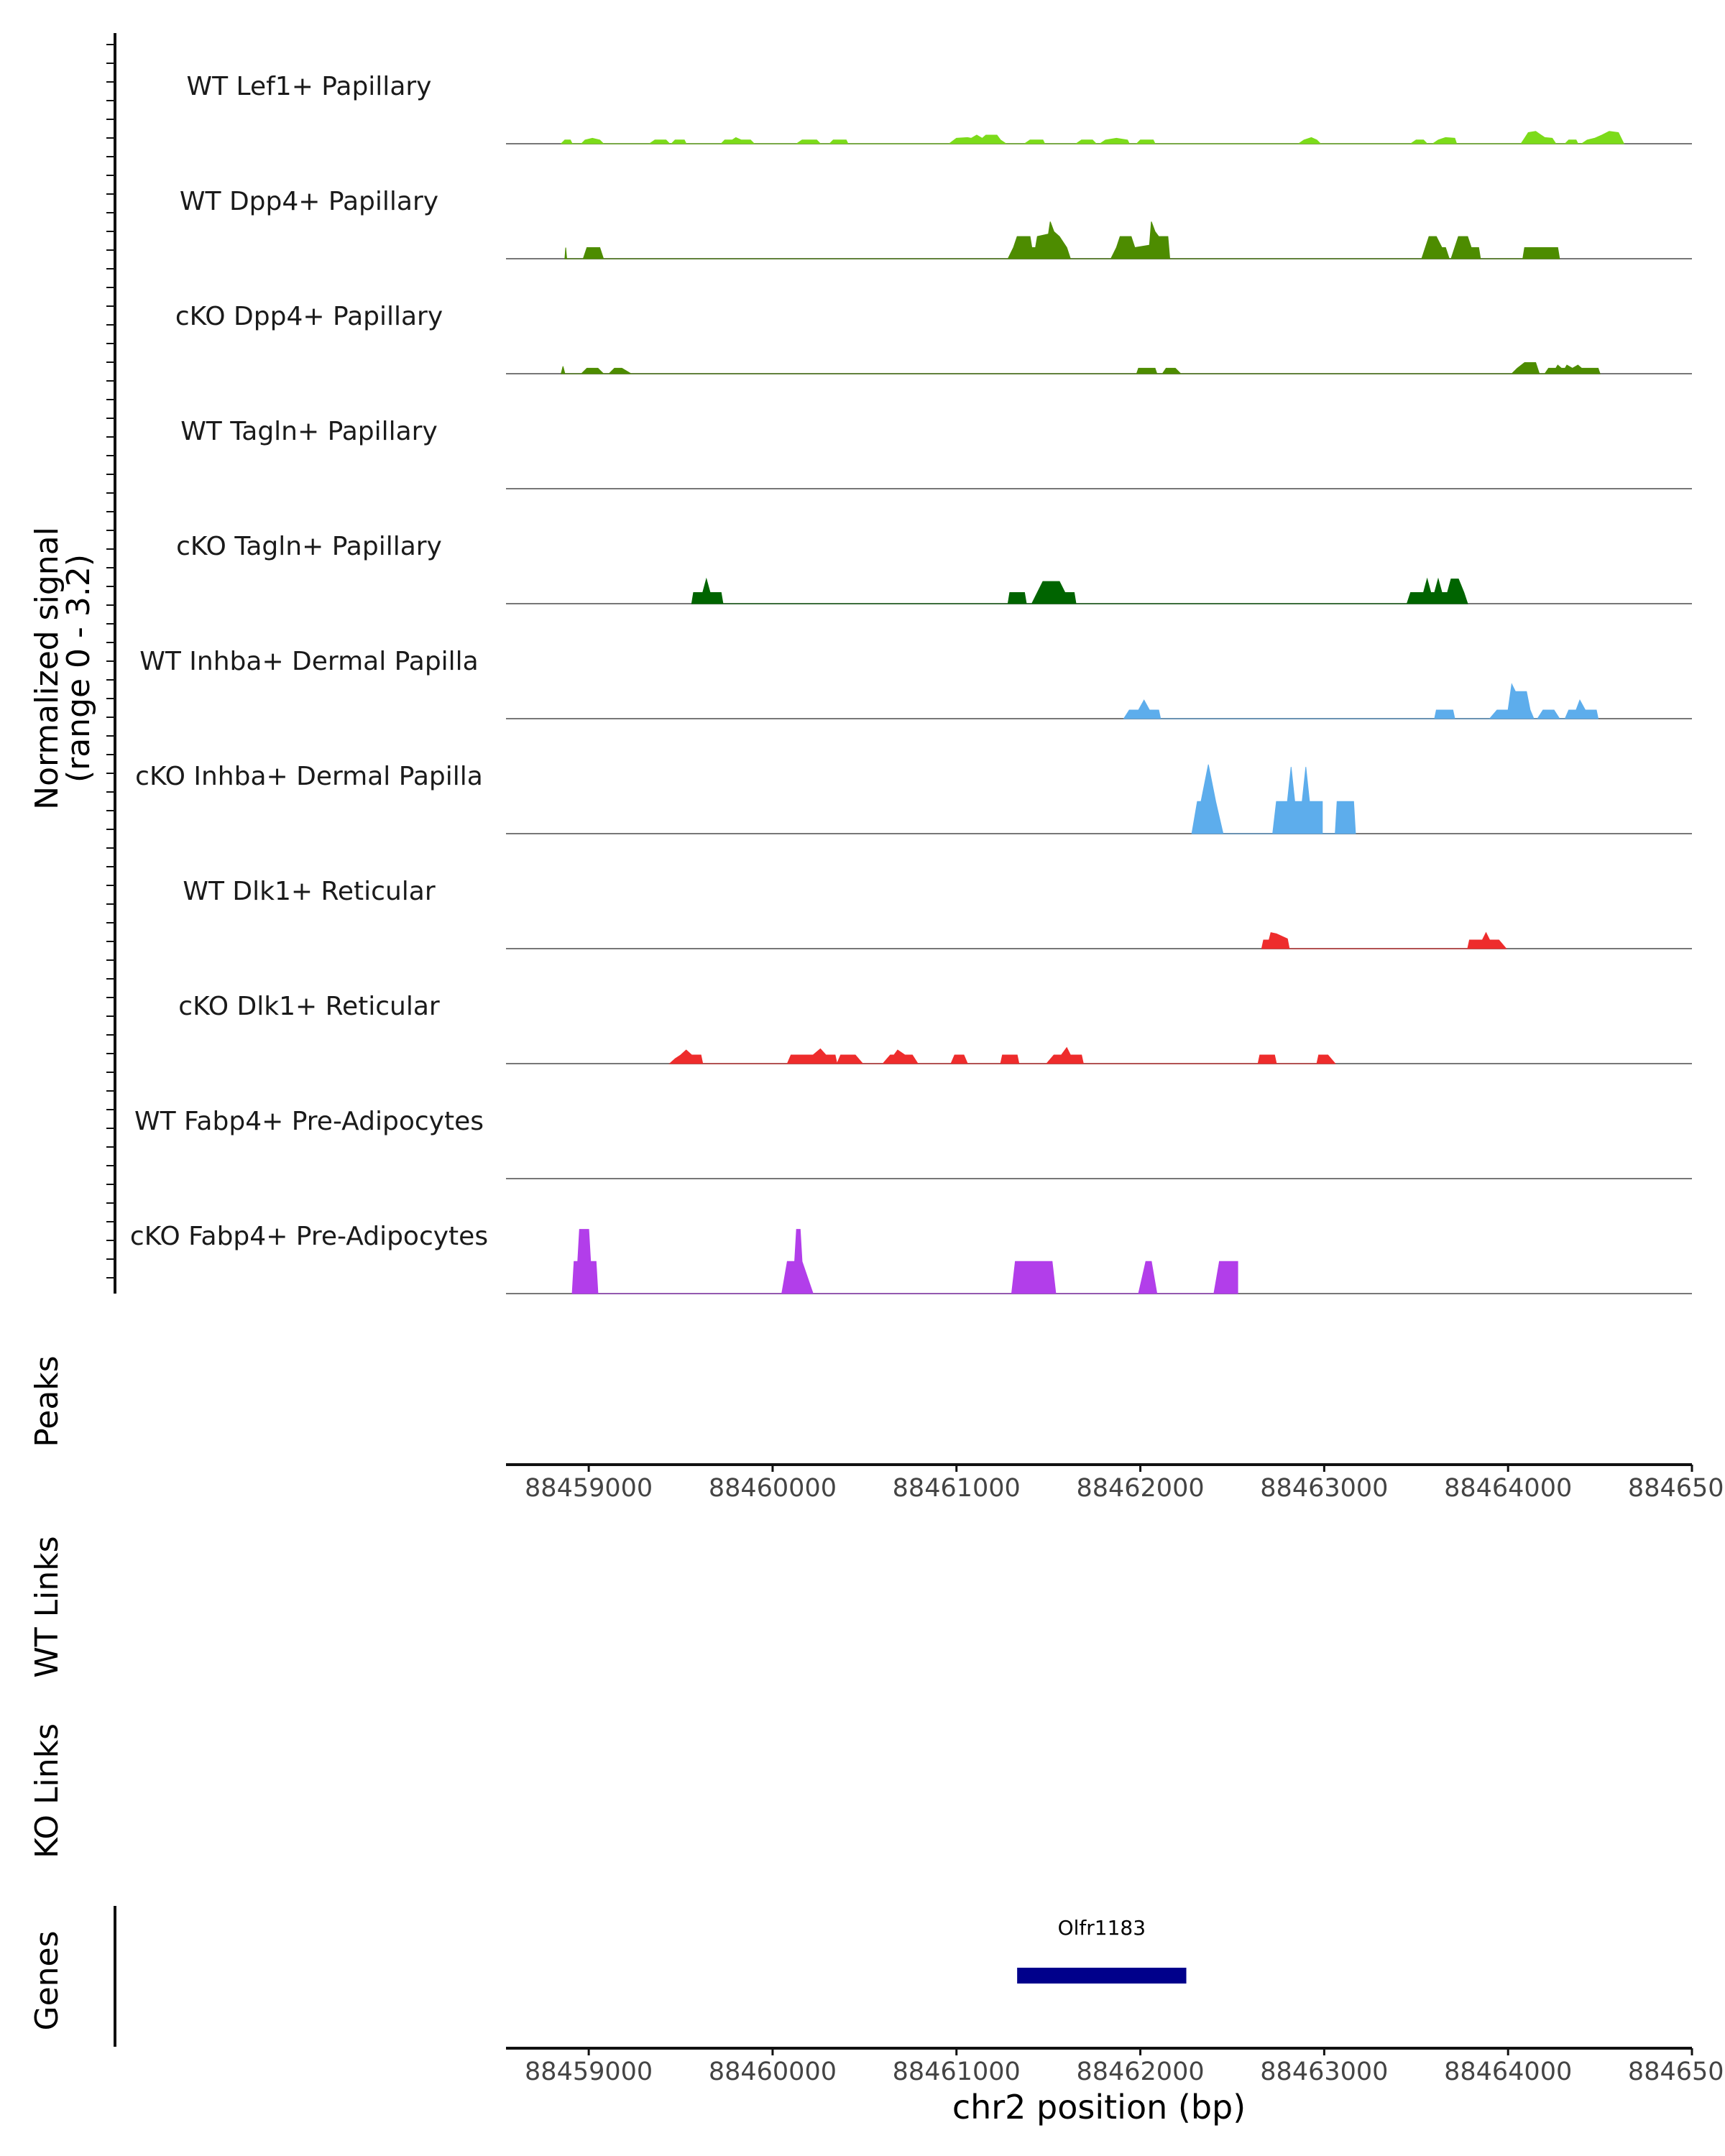 This screenshot has height=2156, width=1725. What do you see at coordinates (47, 1980) in the screenshot?
I see `genes-panel-label: Genes` at bounding box center [47, 1980].